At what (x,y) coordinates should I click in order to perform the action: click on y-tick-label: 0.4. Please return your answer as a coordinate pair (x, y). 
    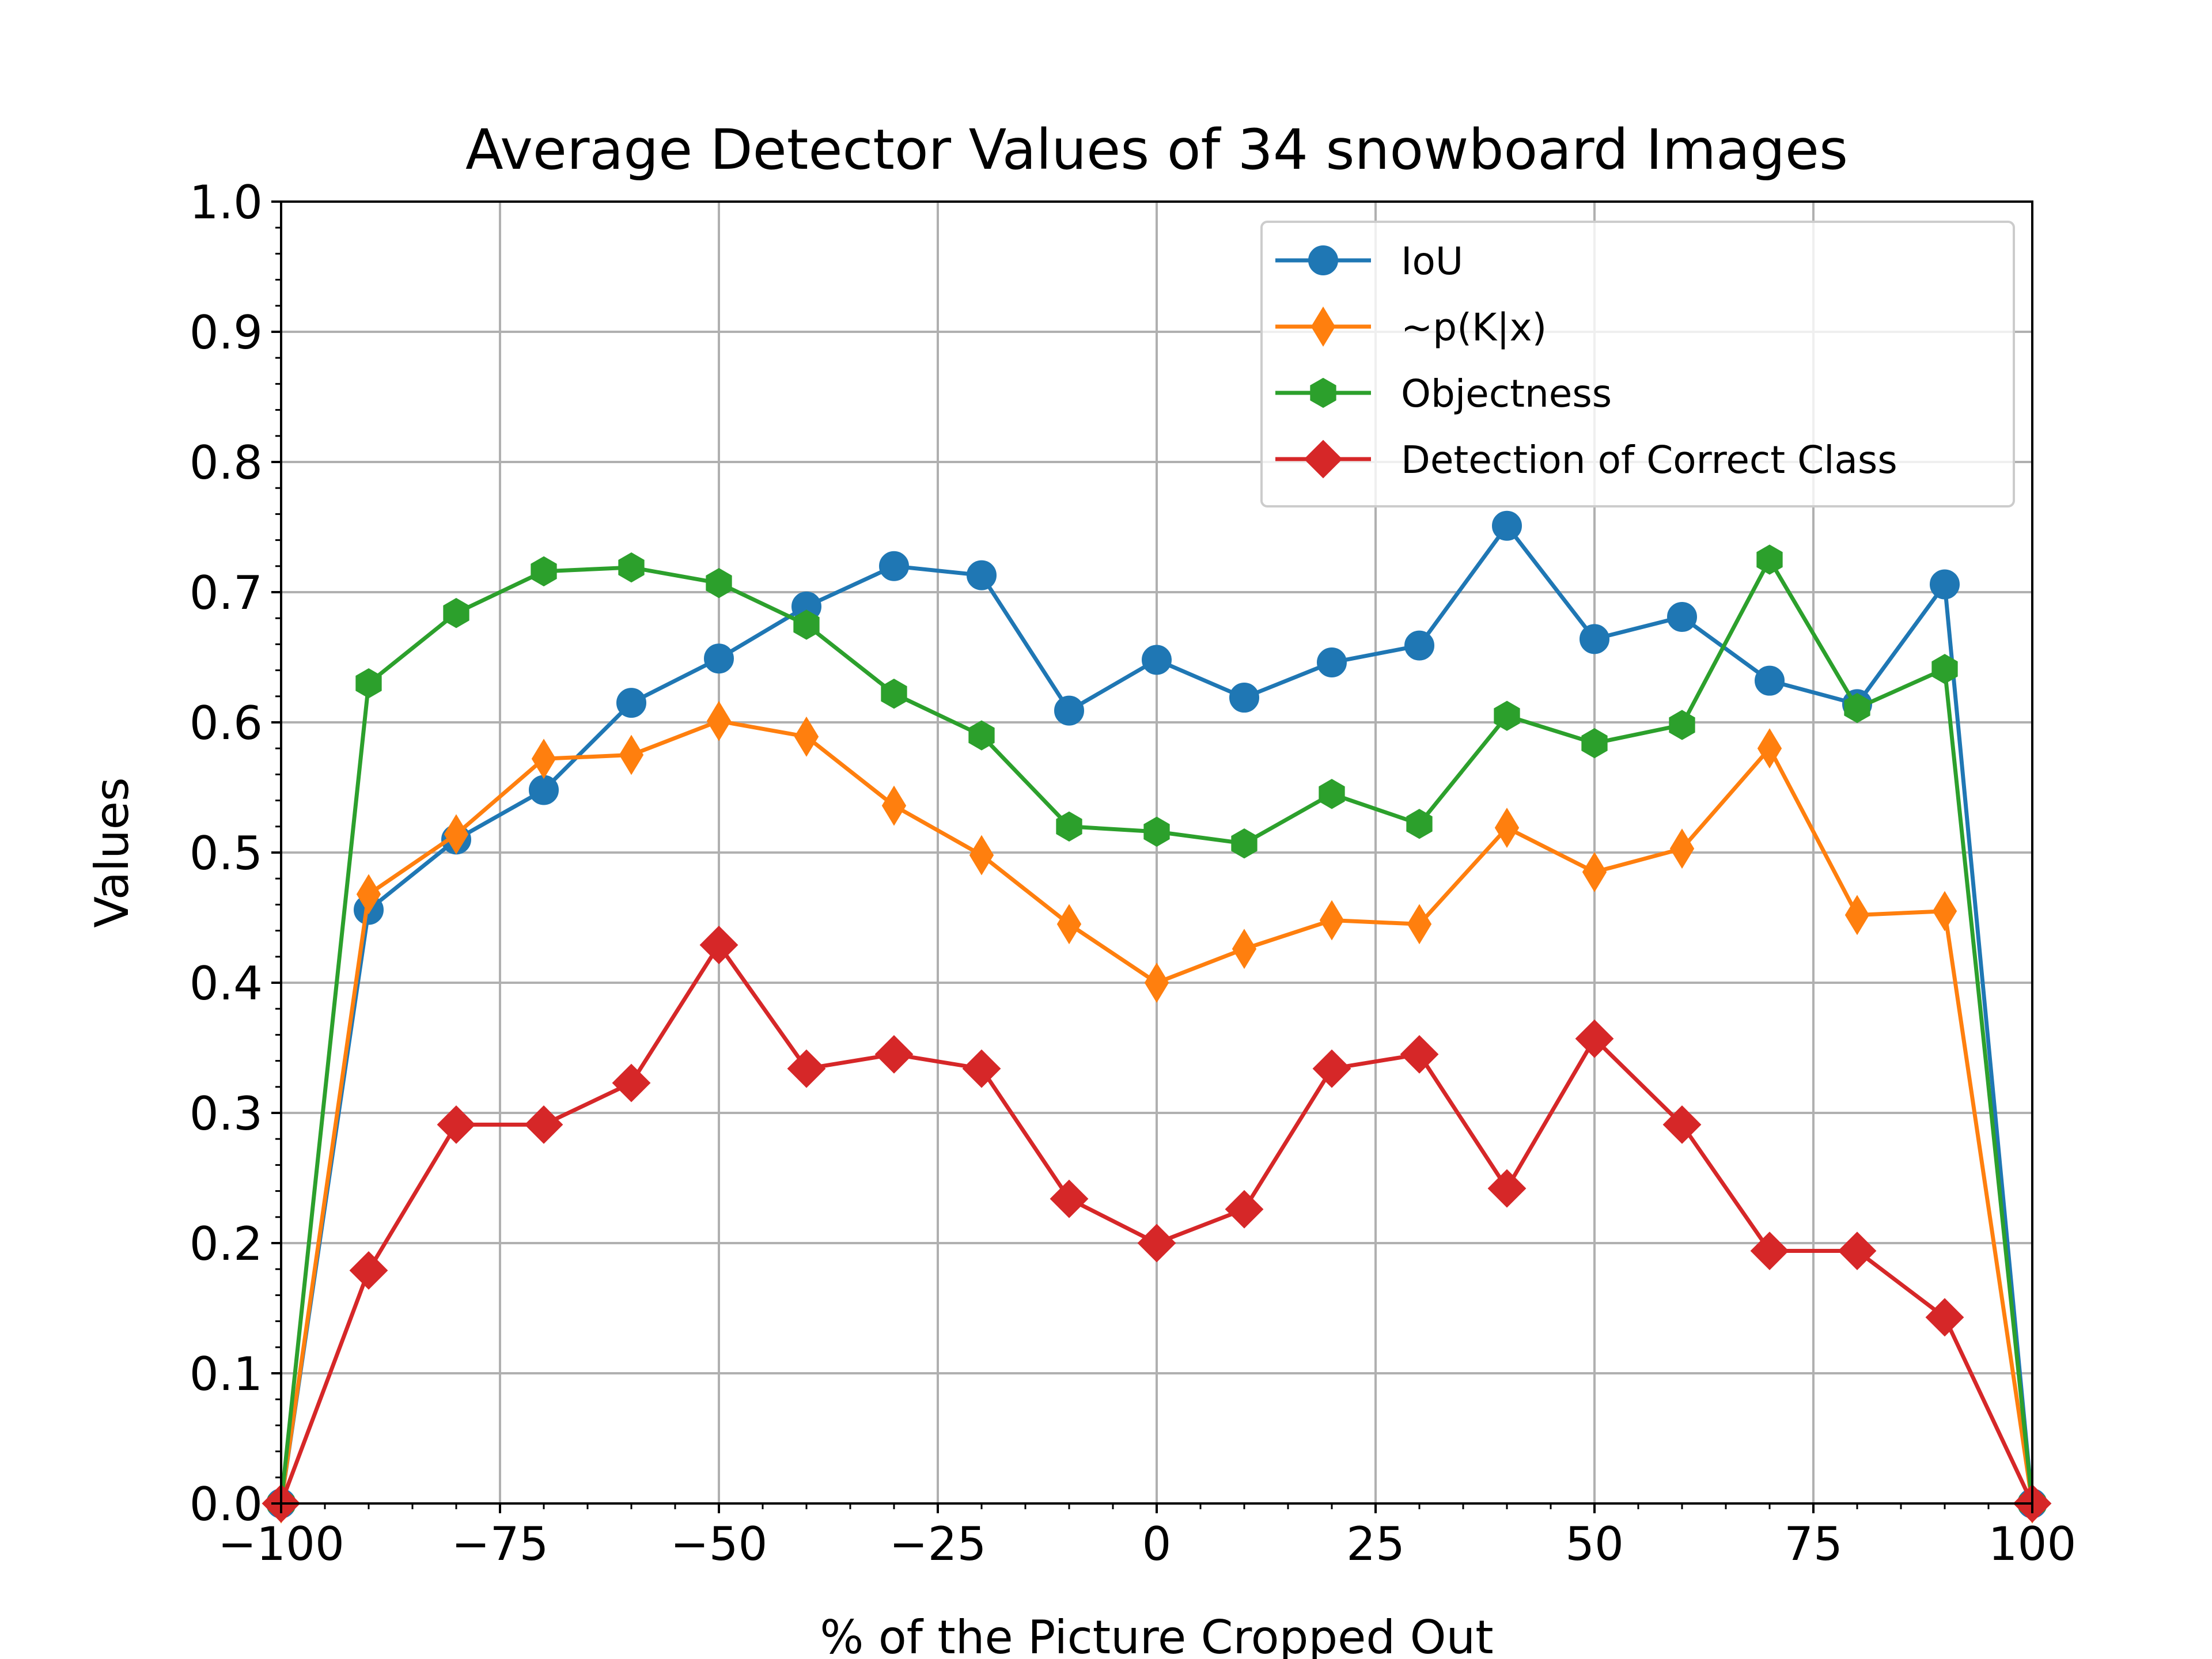
    Looking at the image, I should click on (226, 983).